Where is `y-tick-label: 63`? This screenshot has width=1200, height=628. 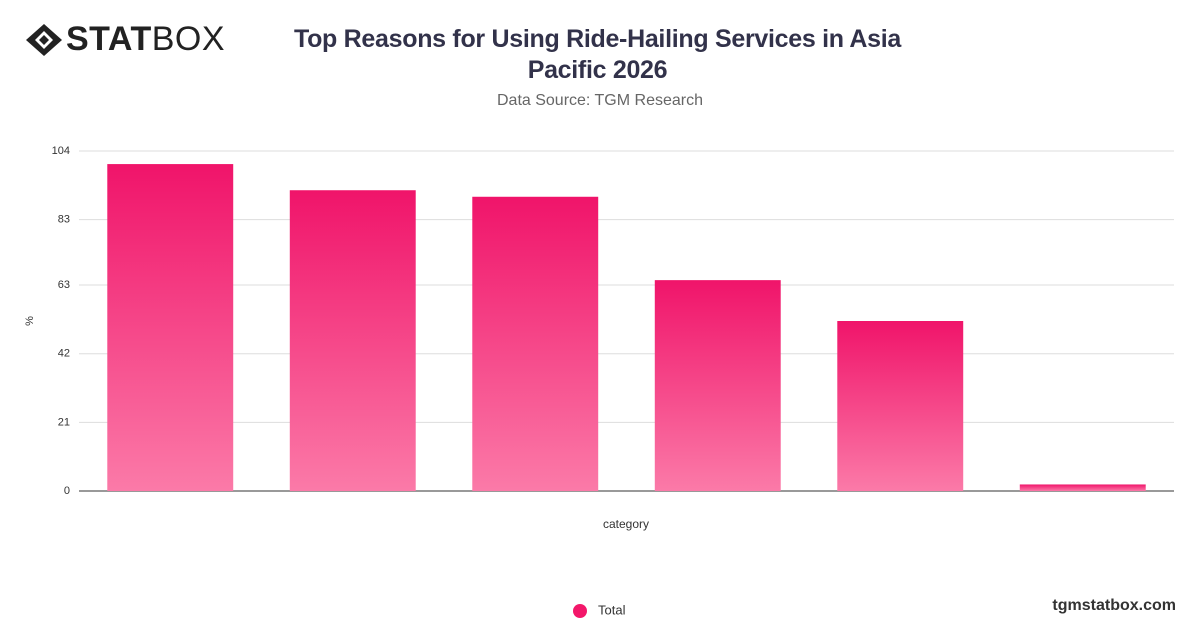 y-tick-label: 63 is located at coordinates (64, 285).